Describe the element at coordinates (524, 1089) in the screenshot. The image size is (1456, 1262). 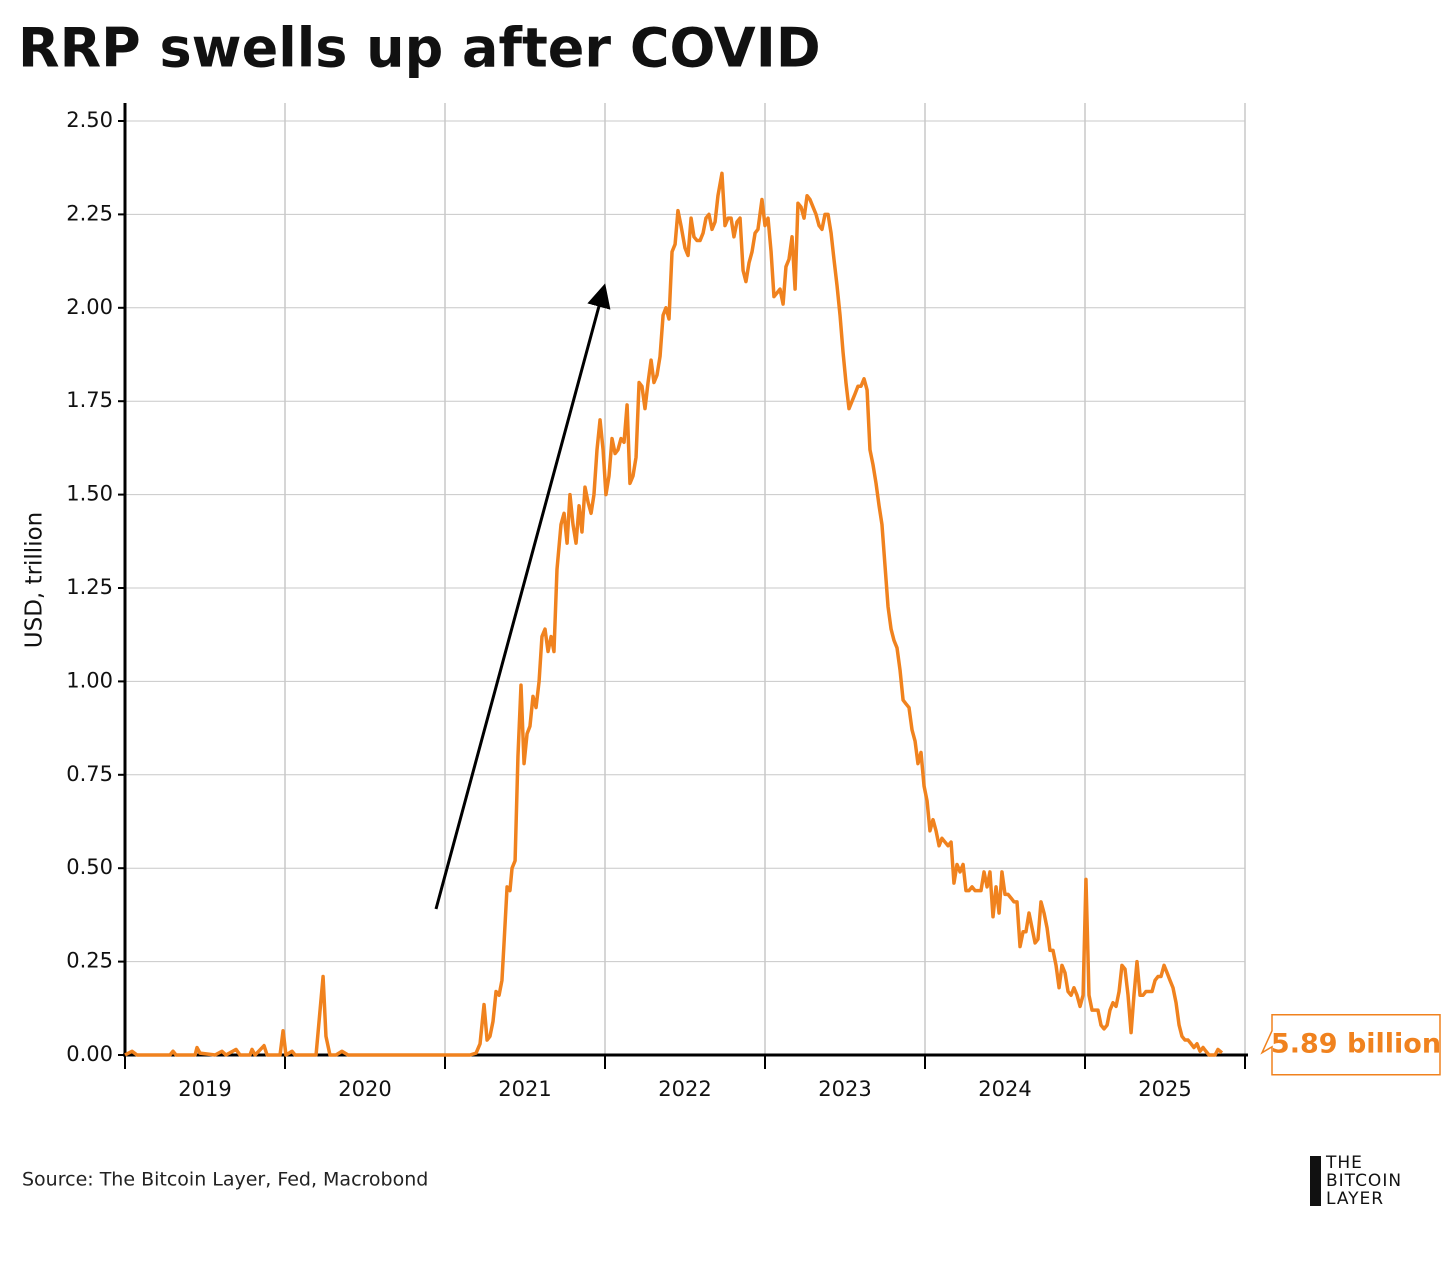
I see `x-tick-label: 2021` at that location.